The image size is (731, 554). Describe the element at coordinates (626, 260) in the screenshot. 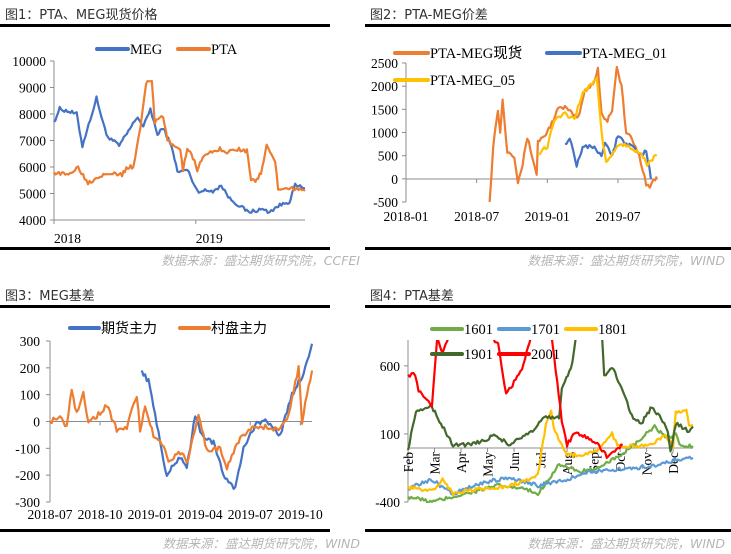

I see `chart2-source: 数据来源：盛达期货研究院，WIND` at that location.